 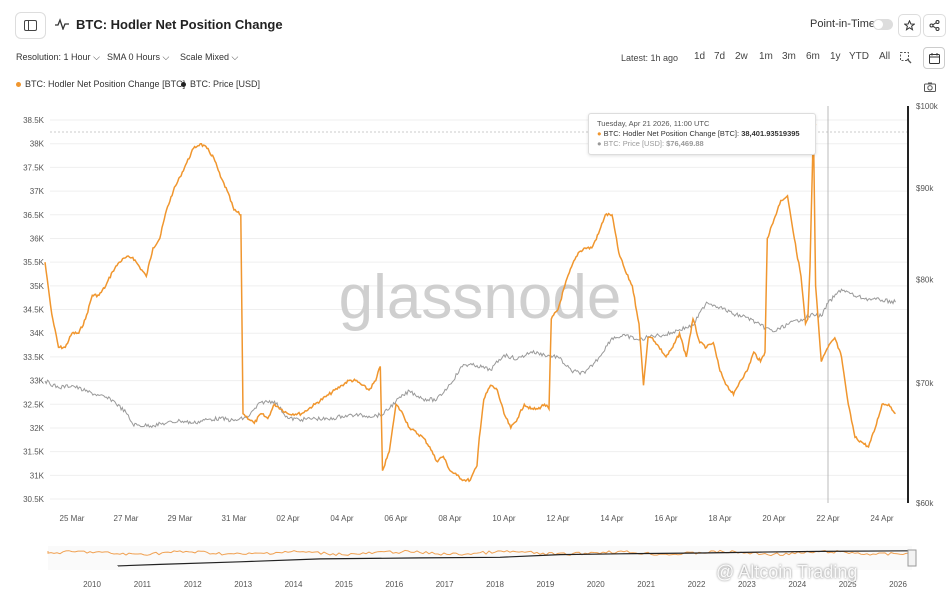 I want to click on x-tick-label: 08 Apr, so click(x=449, y=518).